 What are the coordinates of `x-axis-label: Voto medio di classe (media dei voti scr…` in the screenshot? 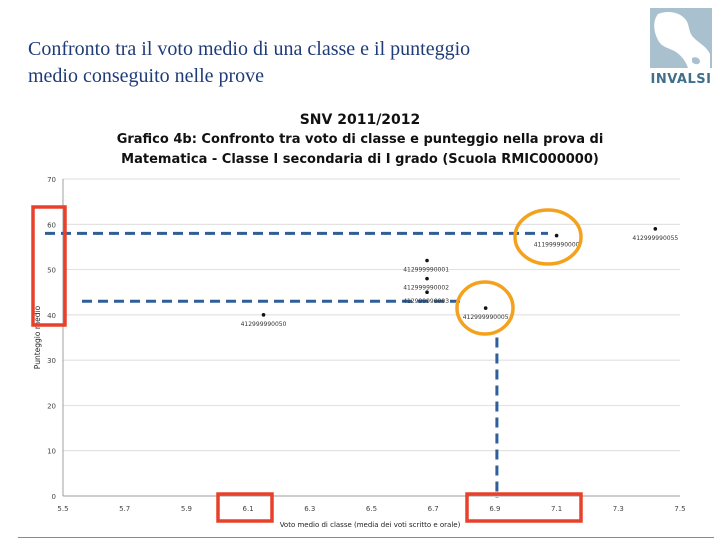 It's located at (370, 525).